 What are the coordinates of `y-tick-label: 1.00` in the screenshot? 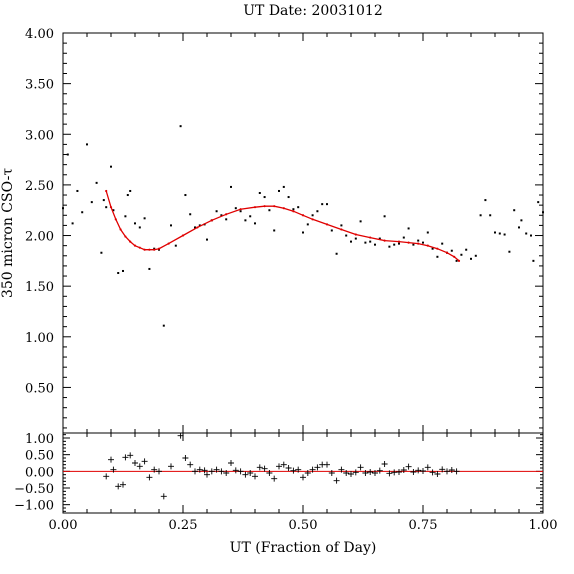 It's located at (39, 439).